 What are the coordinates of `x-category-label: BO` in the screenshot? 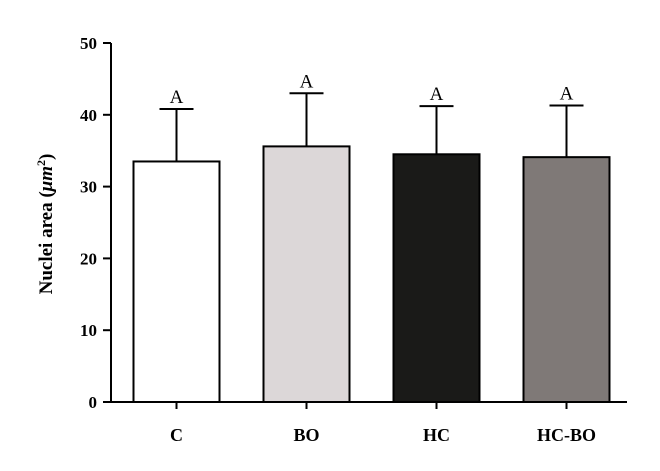 It's located at (306, 435).